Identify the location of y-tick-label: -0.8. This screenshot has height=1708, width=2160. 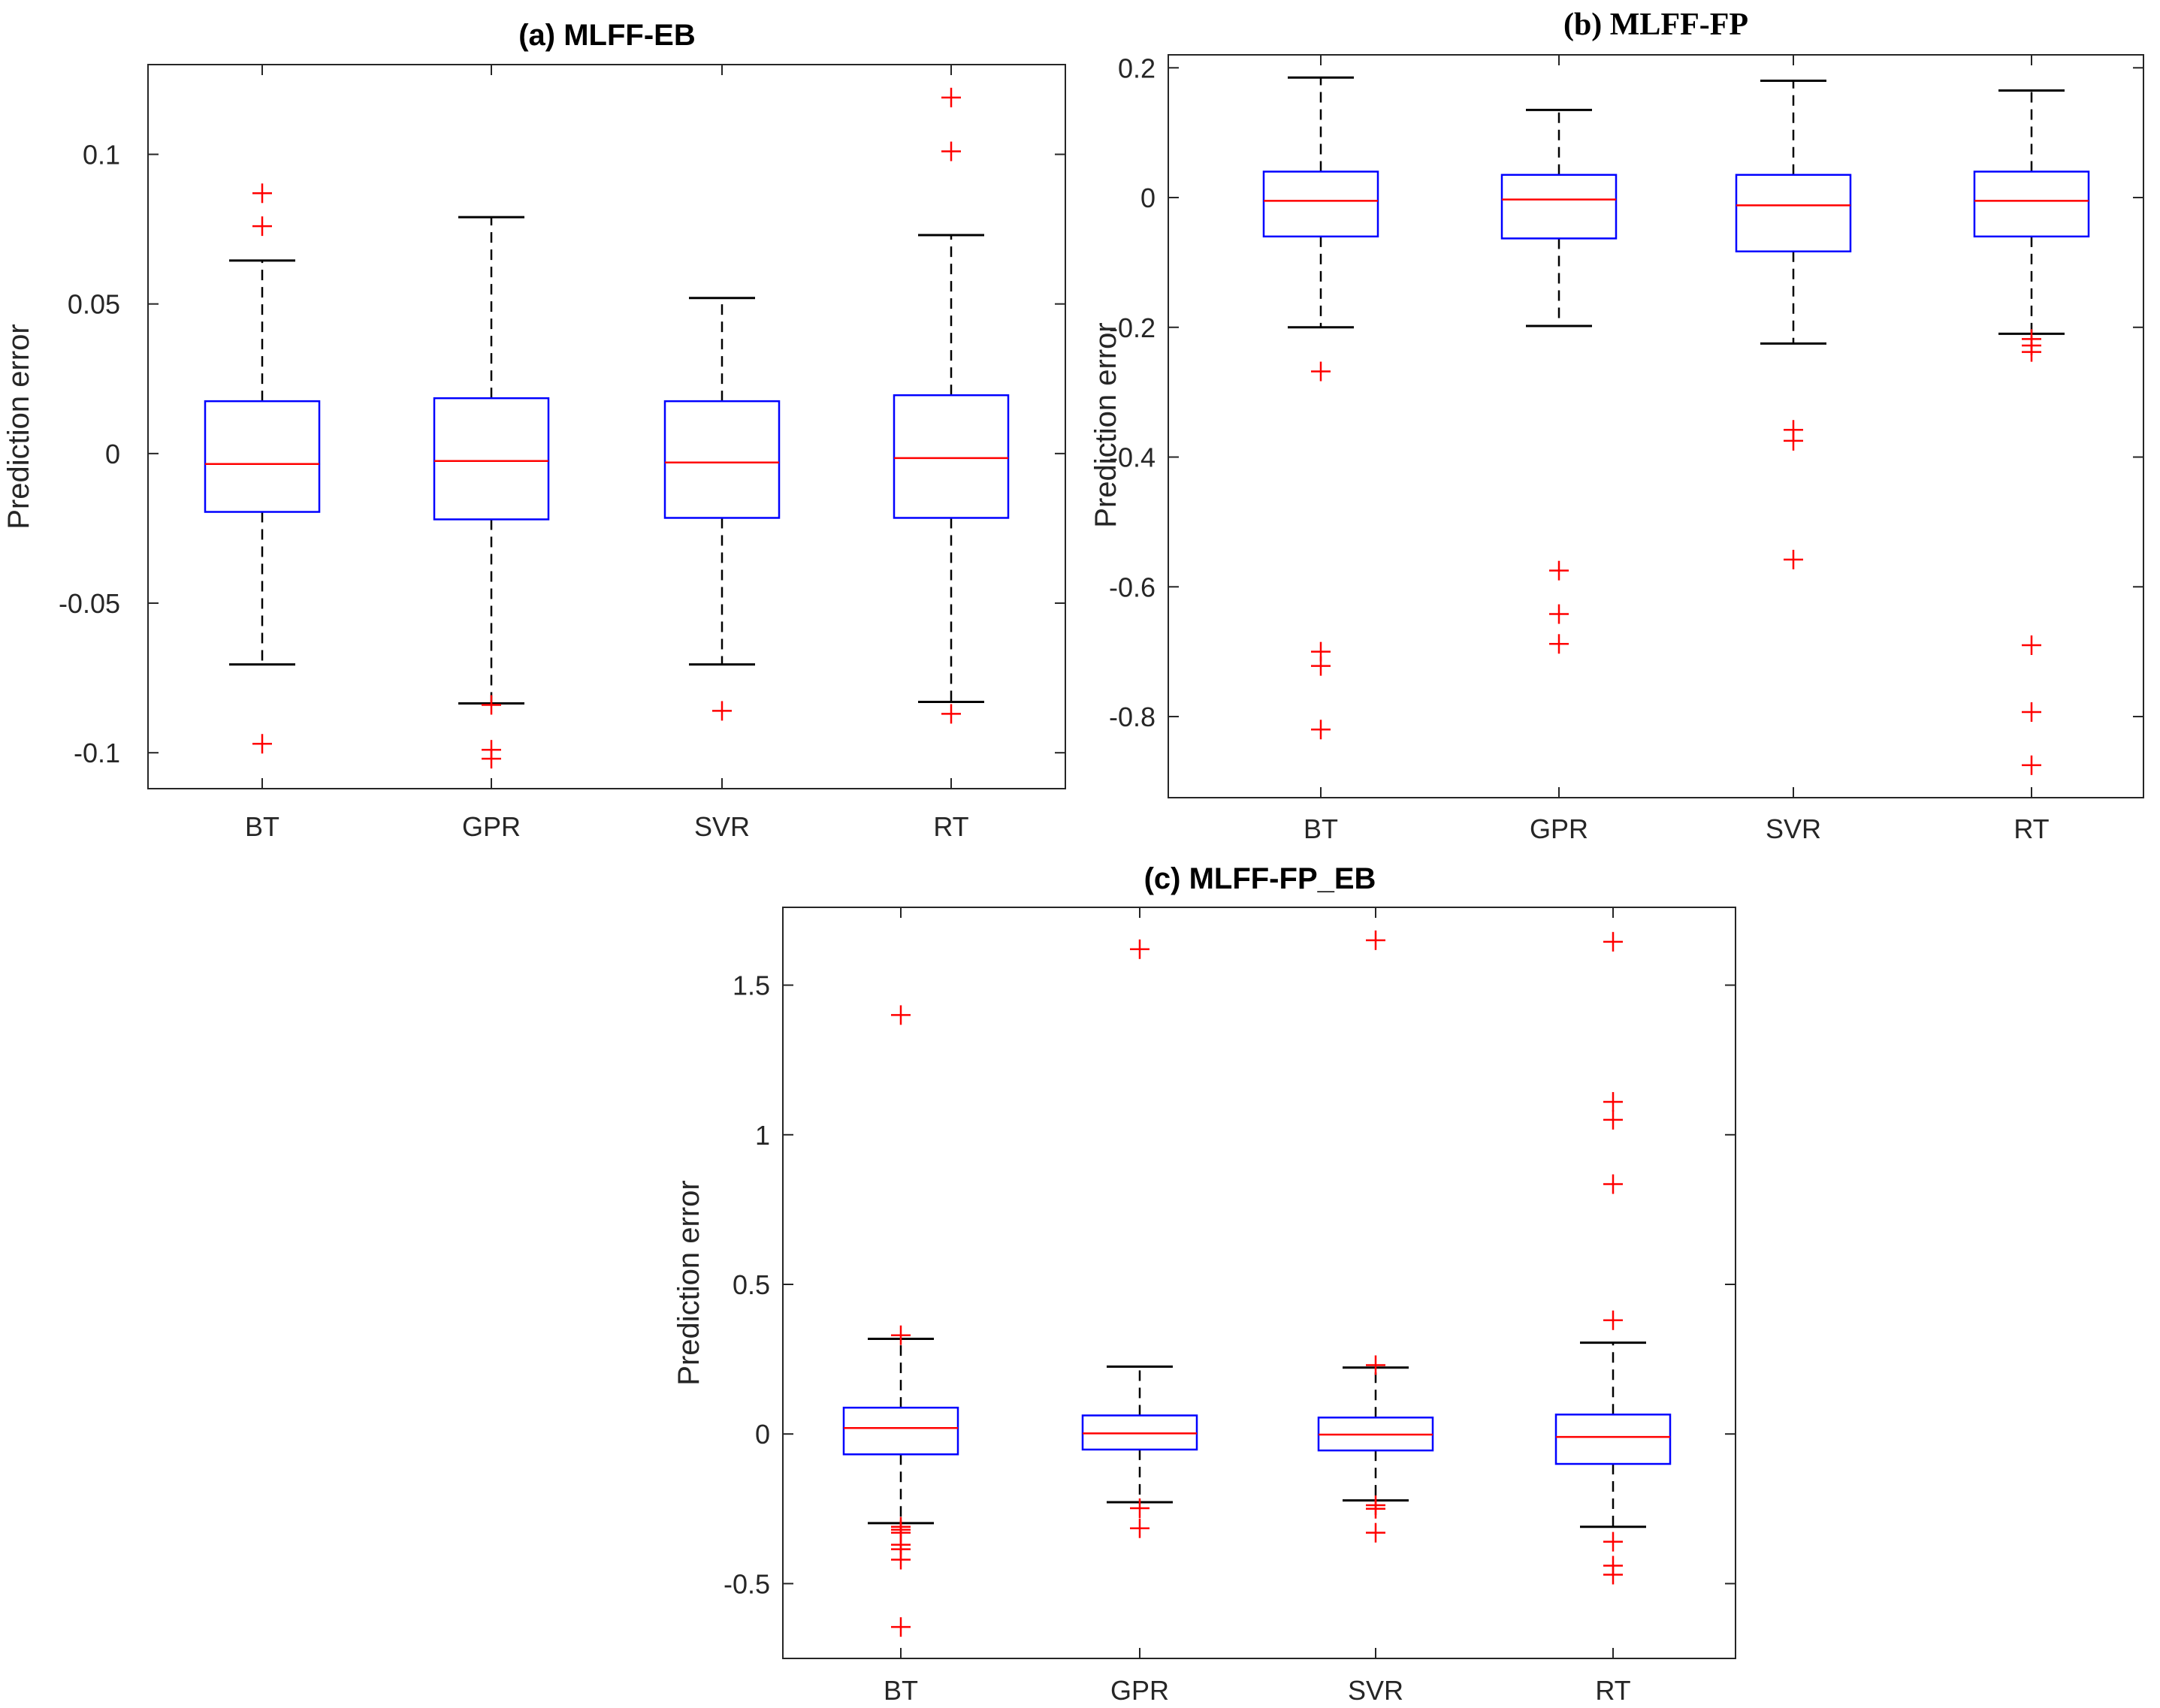
(1132, 717).